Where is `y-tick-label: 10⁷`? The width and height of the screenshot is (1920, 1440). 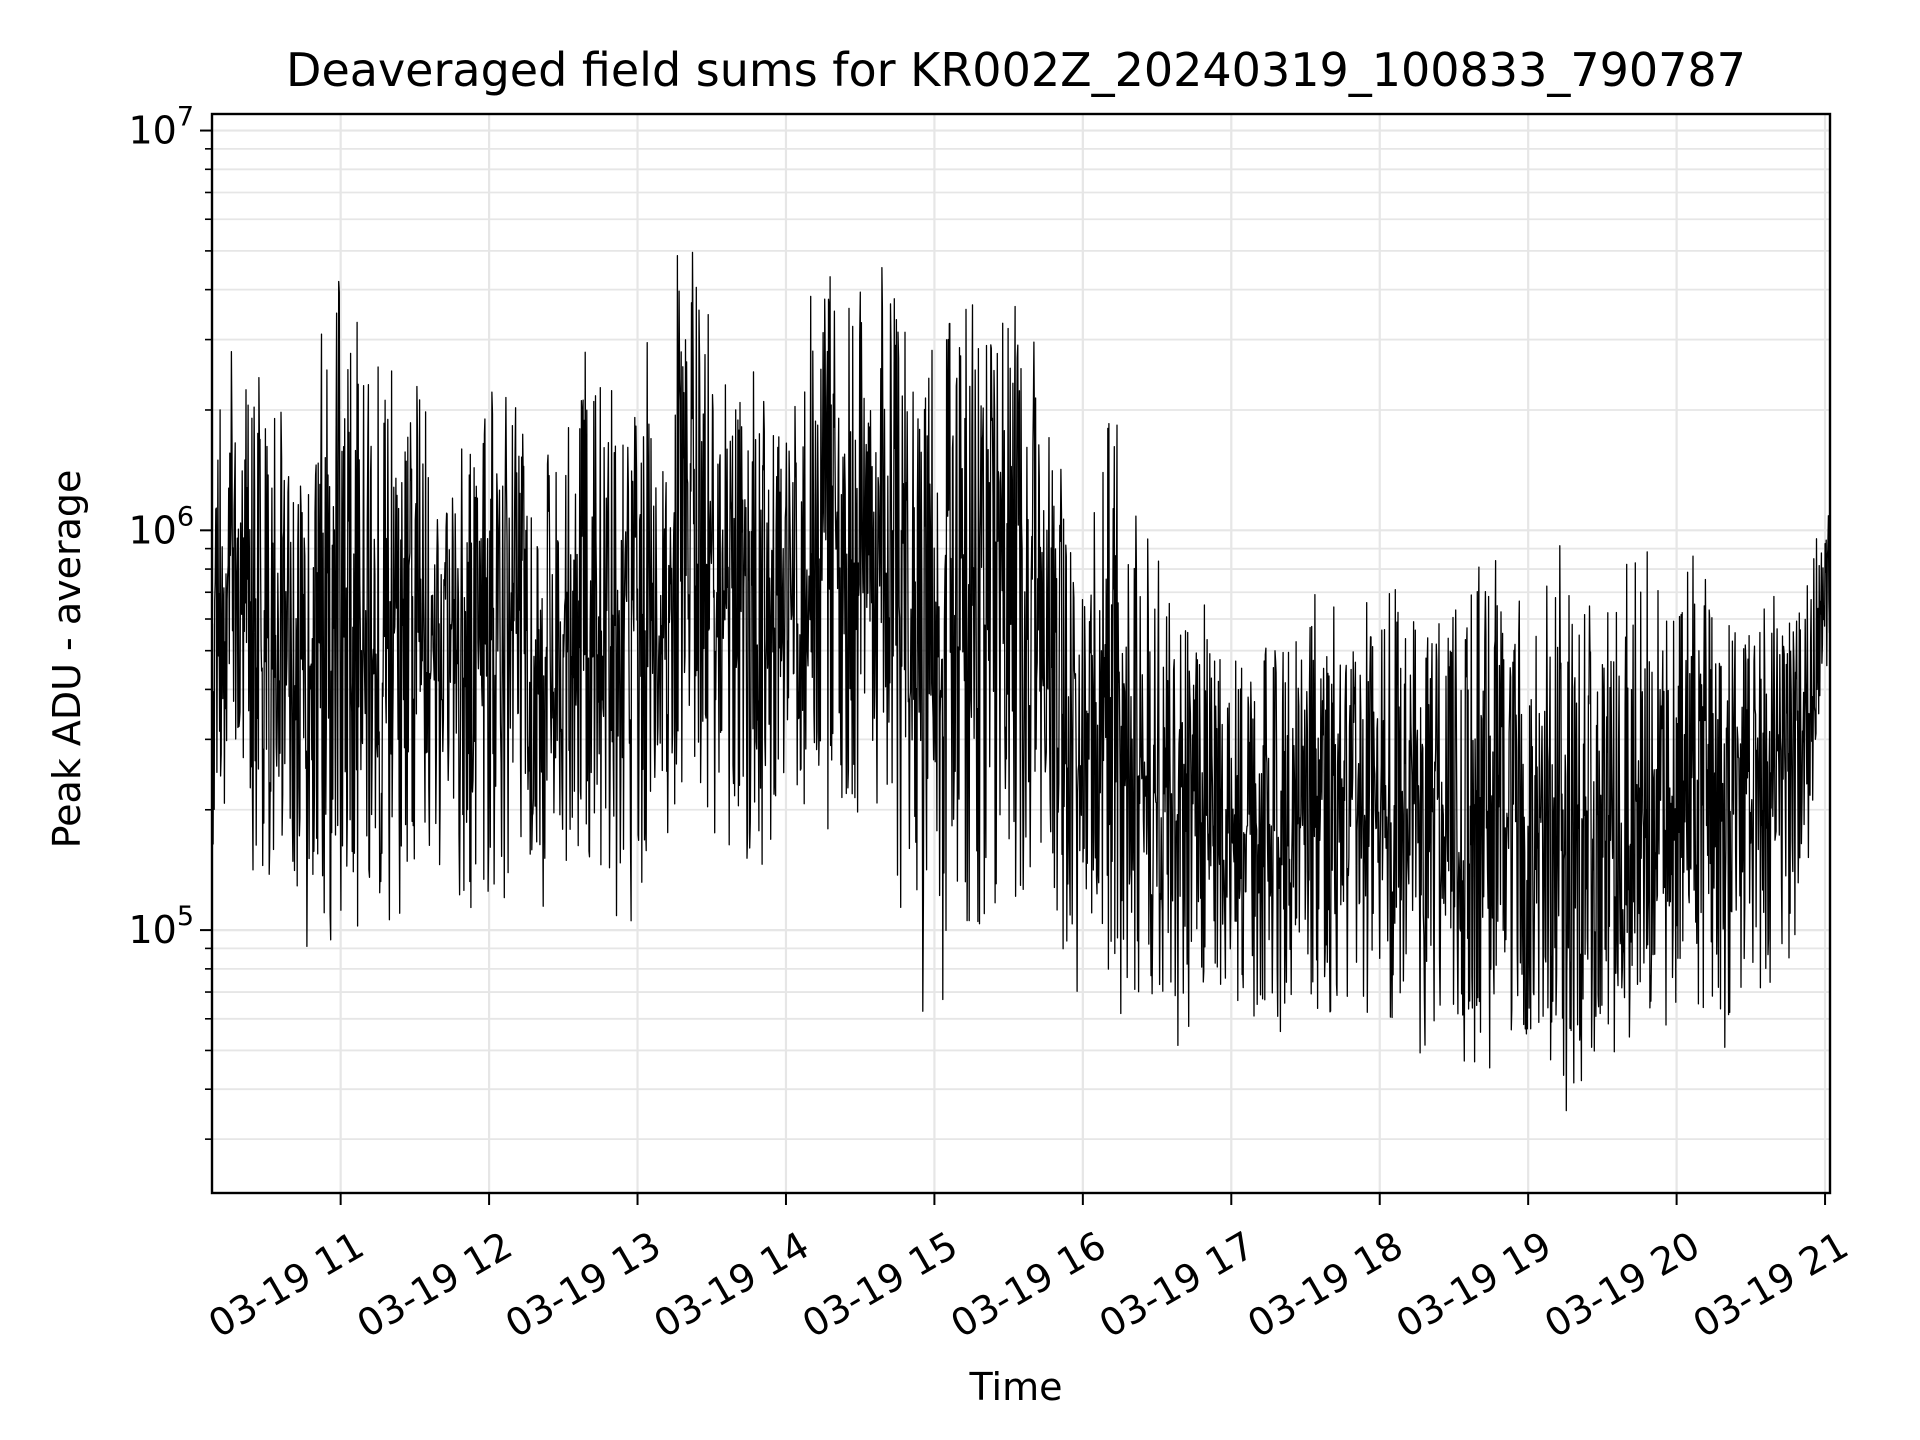
y-tick-label: 10⁷ is located at coordinates (161, 127).